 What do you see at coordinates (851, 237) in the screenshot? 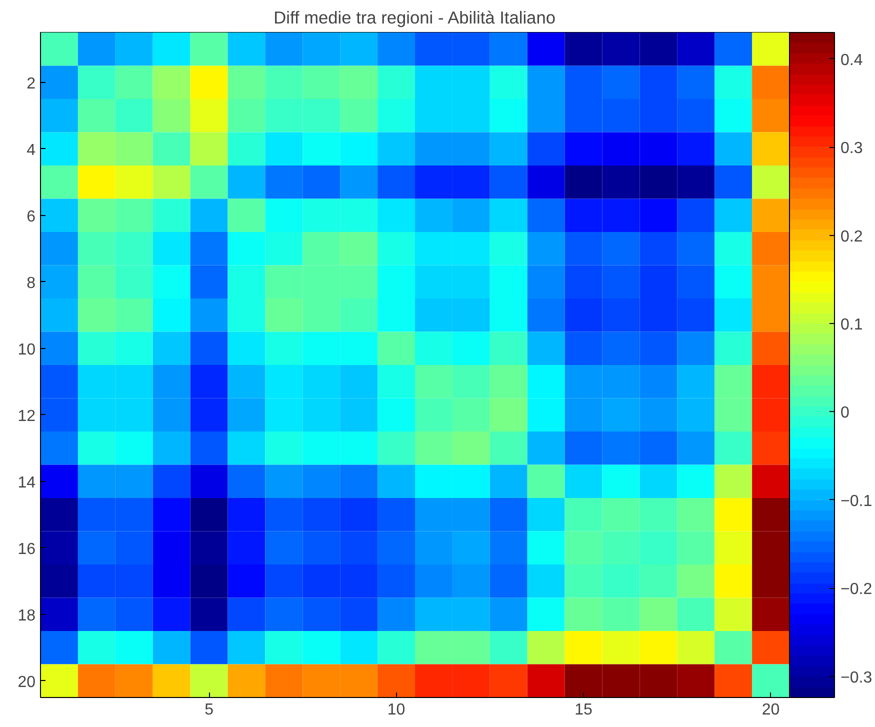
I see `color-bar-label: 0.2` at bounding box center [851, 237].